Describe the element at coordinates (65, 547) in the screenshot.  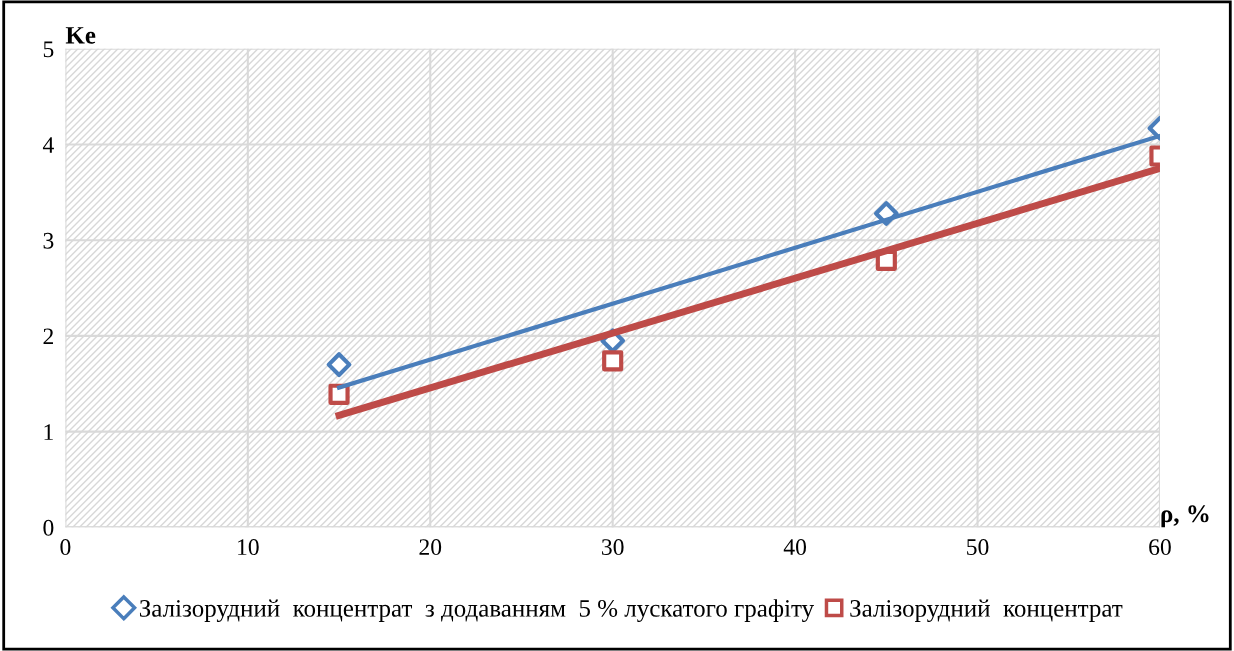
I see `x-tick-label: 0` at that location.